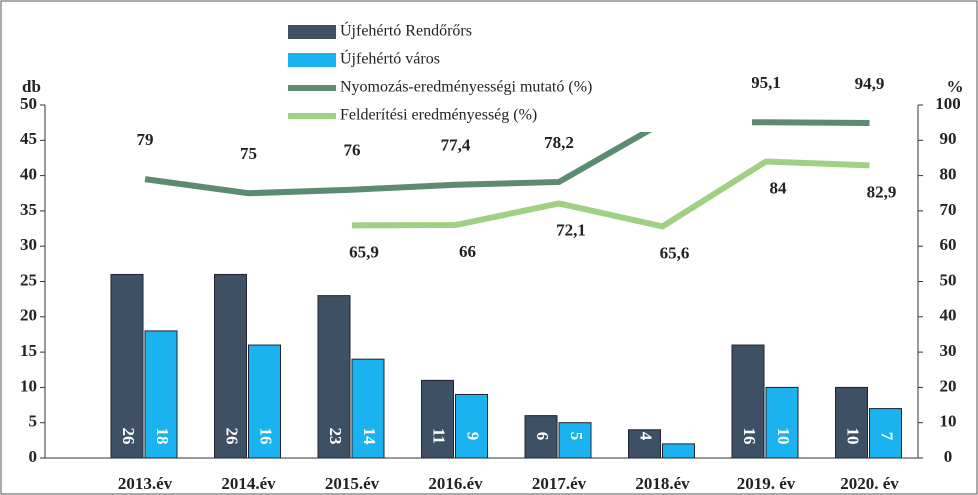 The height and width of the screenshot is (495, 978). Describe the element at coordinates (559, 483) in the screenshot. I see `x-tick-label: 2017.év` at that location.